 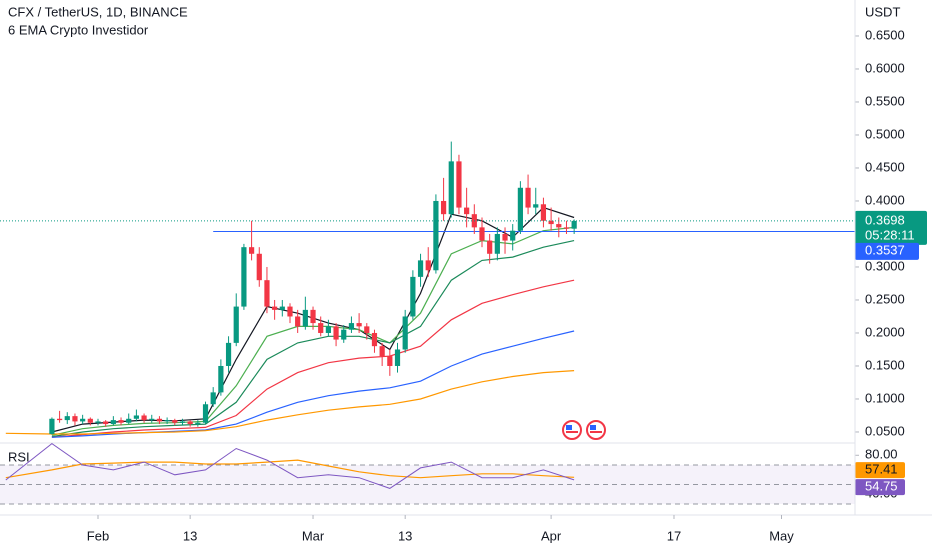 I want to click on chart-title: CFX / TetherUS, 1D, BINANCE, so click(x=98, y=11).